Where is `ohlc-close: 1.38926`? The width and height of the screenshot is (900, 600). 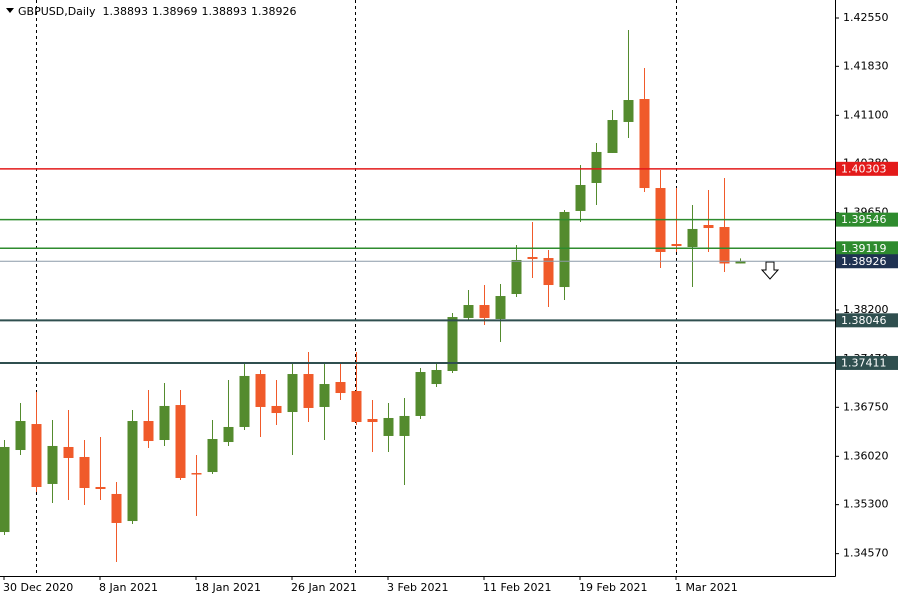 ohlc-close: 1.38926 is located at coordinates (274, 11).